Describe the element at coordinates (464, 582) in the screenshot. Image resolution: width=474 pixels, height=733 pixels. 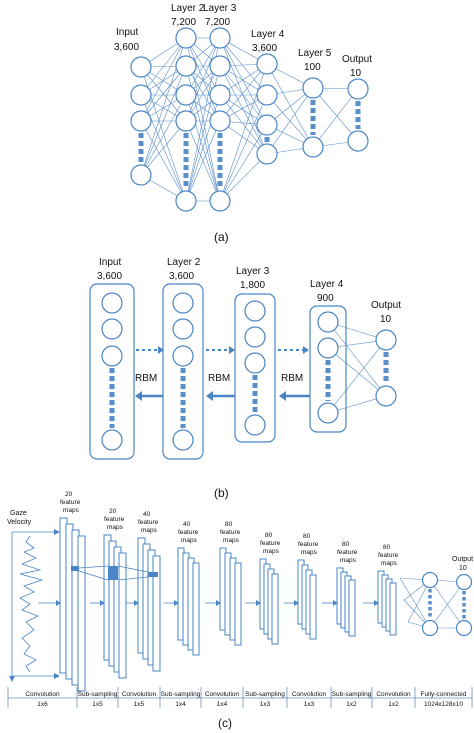
I see `fc-neuron` at that location.